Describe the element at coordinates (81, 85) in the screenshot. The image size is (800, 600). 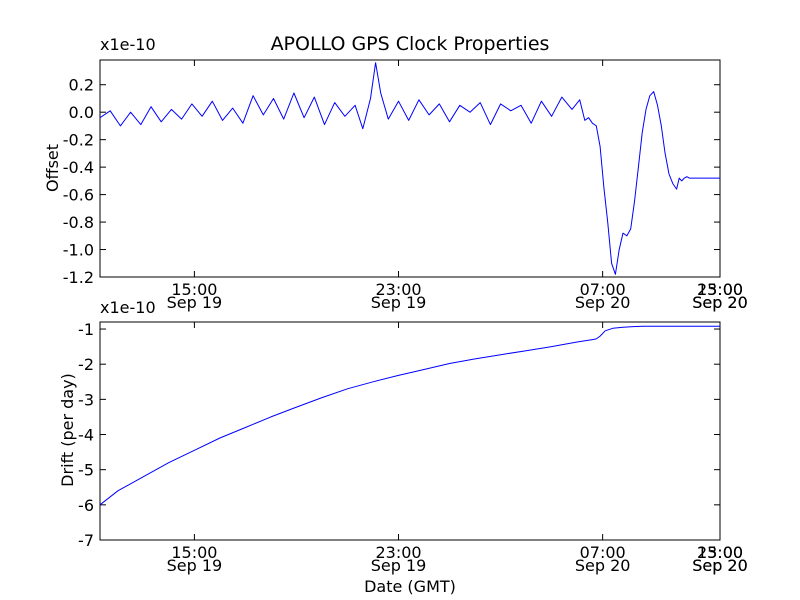
I see `y-tick-label: 0.2` at that location.